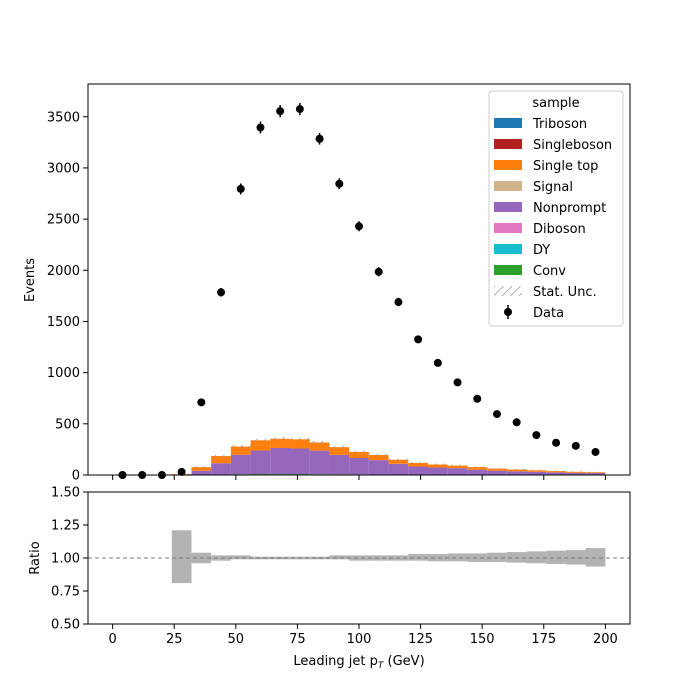 Image resolution: width=700 pixels, height=700 pixels. Describe the element at coordinates (548, 313) in the screenshot. I see `legend-data-label: Data` at that location.